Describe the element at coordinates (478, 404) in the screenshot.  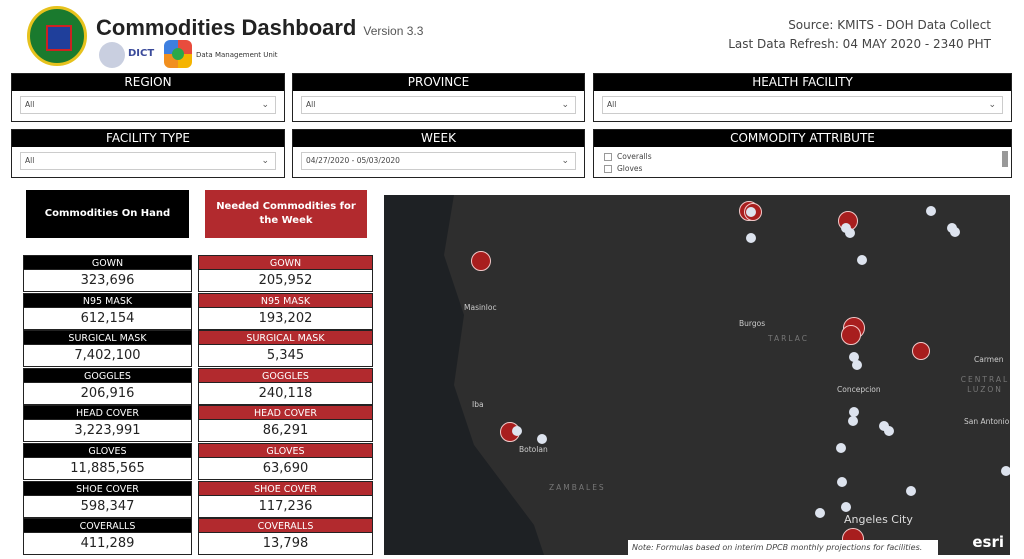
I see `map-label: Iba` at that location.